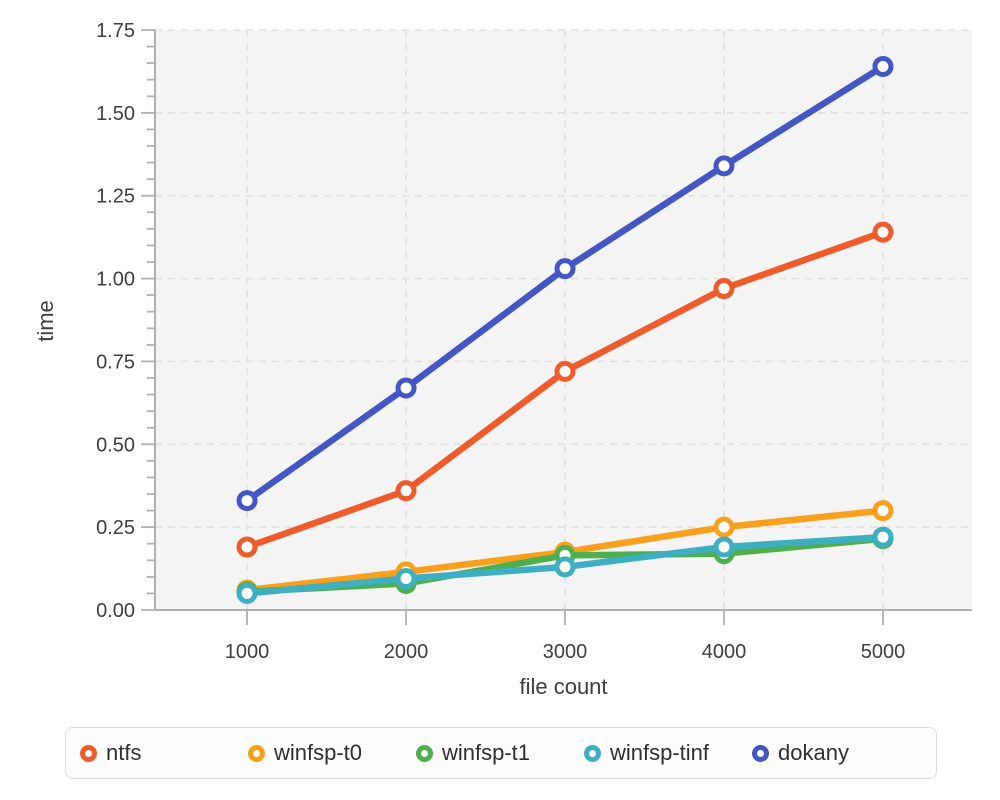 This screenshot has height=800, width=1000. Describe the element at coordinates (565, 652) in the screenshot. I see `svg-text: 3000` at that location.